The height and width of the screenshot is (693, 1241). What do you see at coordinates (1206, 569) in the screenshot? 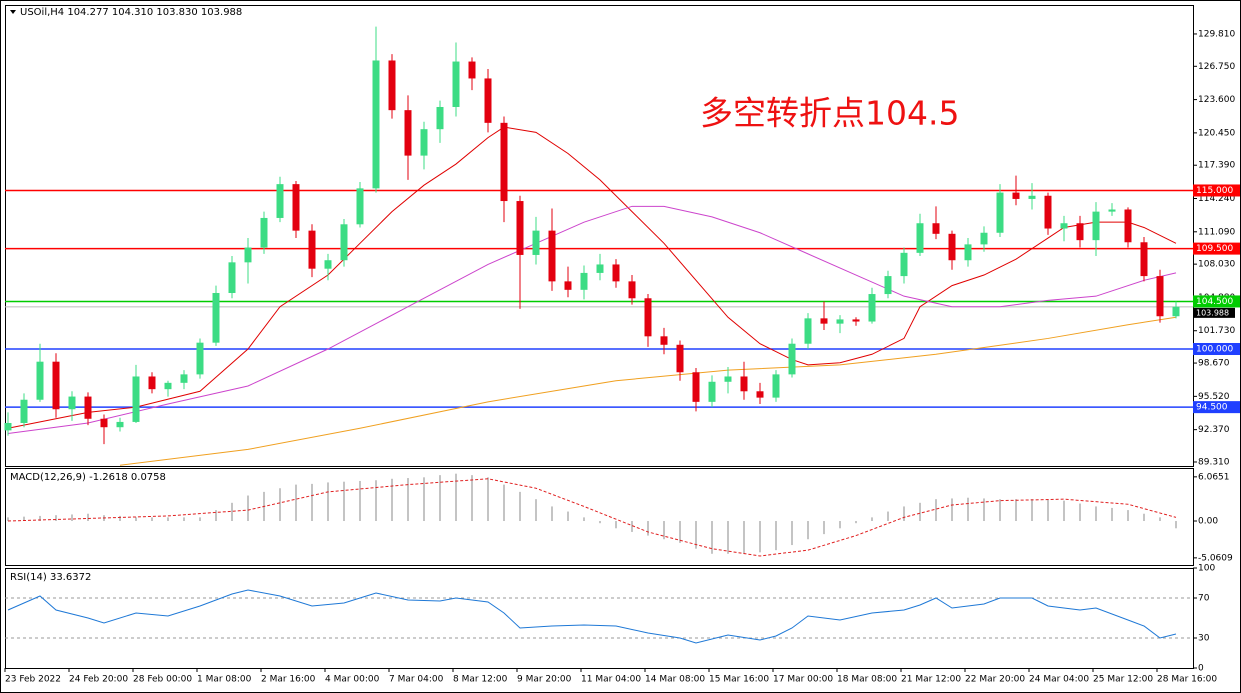
I see `y-tick-label: 100` at bounding box center [1206, 569].